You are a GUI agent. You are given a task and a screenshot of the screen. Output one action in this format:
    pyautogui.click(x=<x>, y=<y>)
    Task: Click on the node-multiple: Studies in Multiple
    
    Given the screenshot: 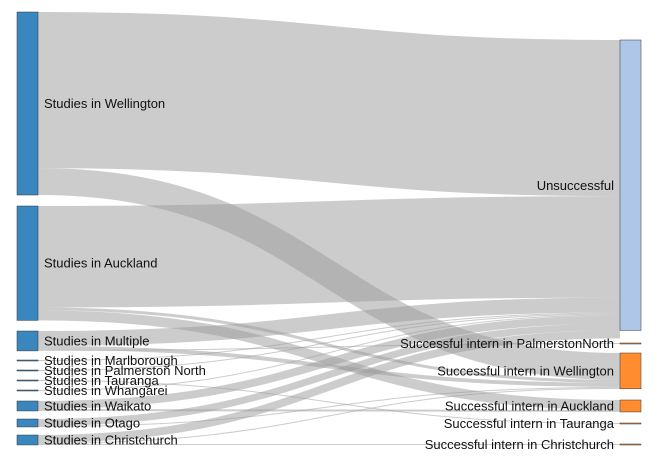 What is the action you would take?
    pyautogui.click(x=83, y=341)
    